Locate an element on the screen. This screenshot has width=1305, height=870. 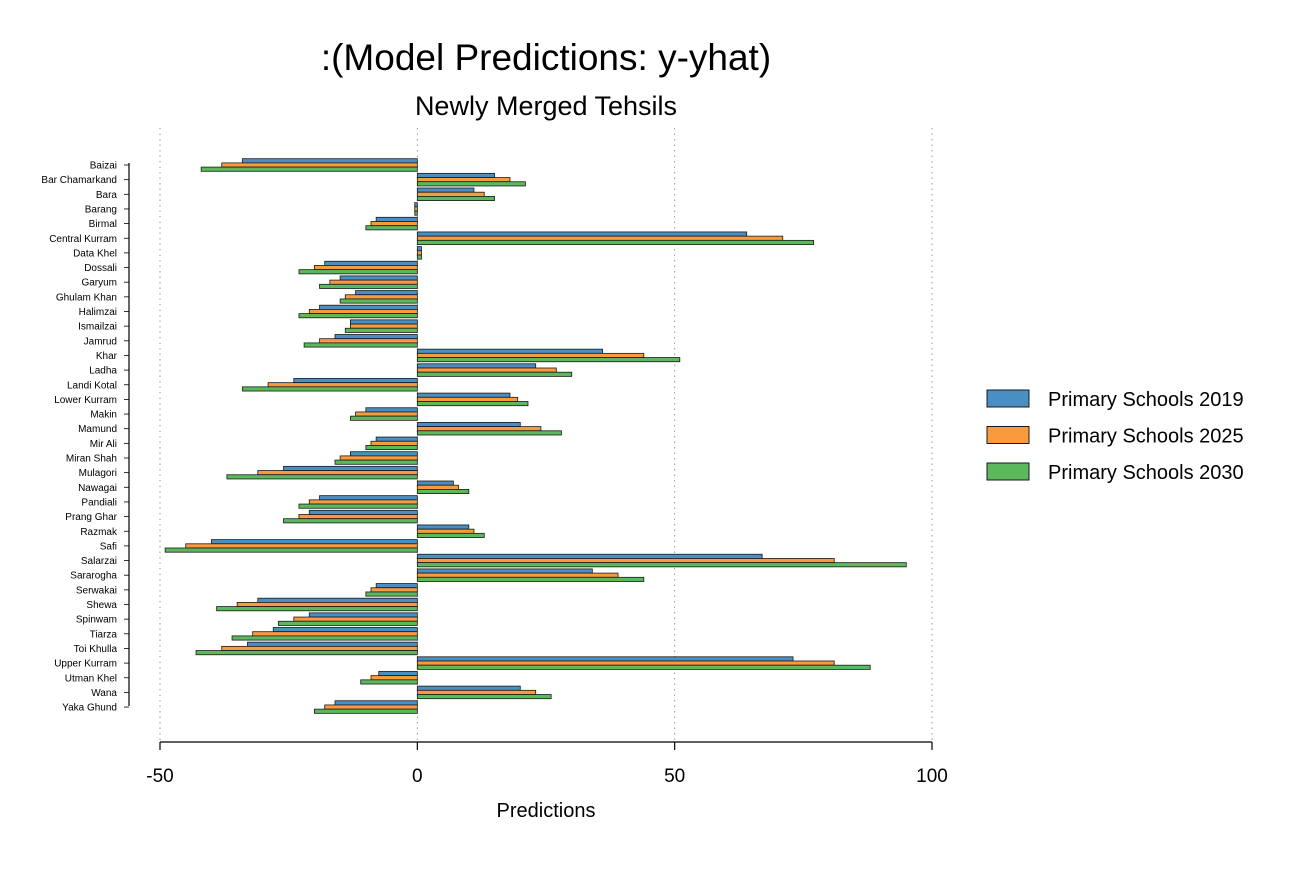
category-label: Ghulam Khan is located at coordinates (86, 297).